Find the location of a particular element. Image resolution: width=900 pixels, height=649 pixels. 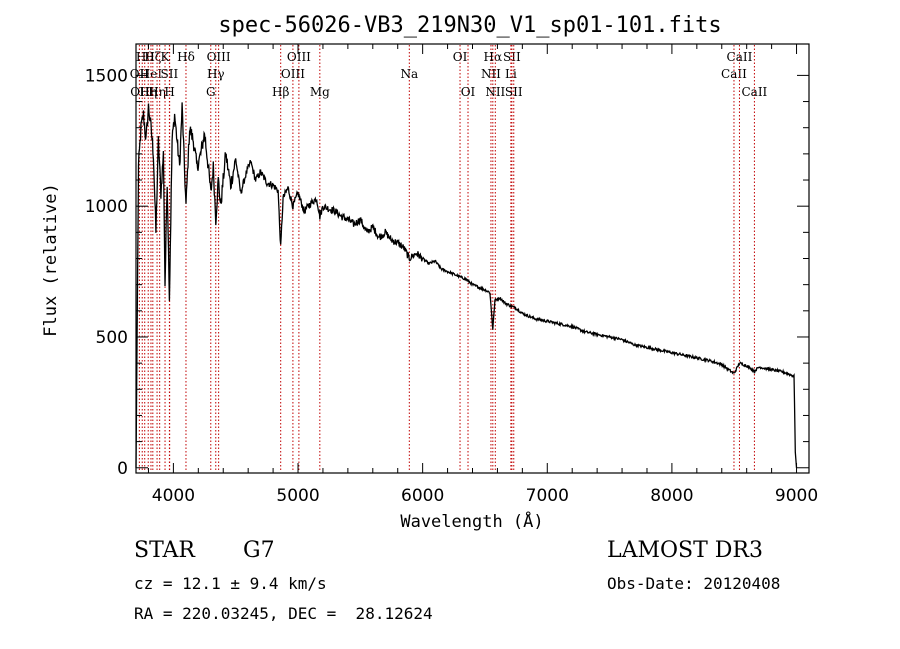

chart-title: spec-56026-VB3_219N30_V1_sp01-101.fits is located at coordinates (469, 25).